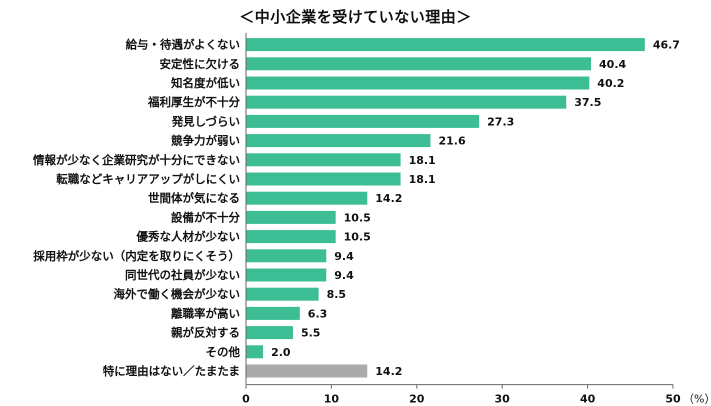  What do you see at coordinates (337, 294) in the screenshot?
I see `data-label: 8.5` at bounding box center [337, 294].